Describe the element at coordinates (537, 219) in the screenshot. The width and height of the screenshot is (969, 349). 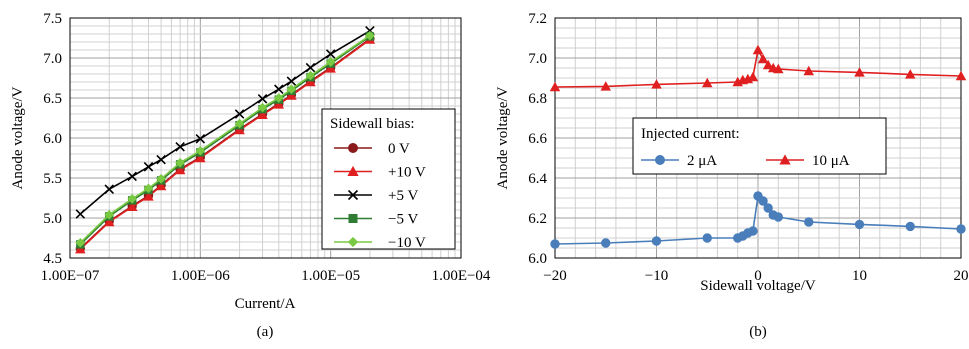
I see `chart-b-y-tick-label: 6.2` at that location.